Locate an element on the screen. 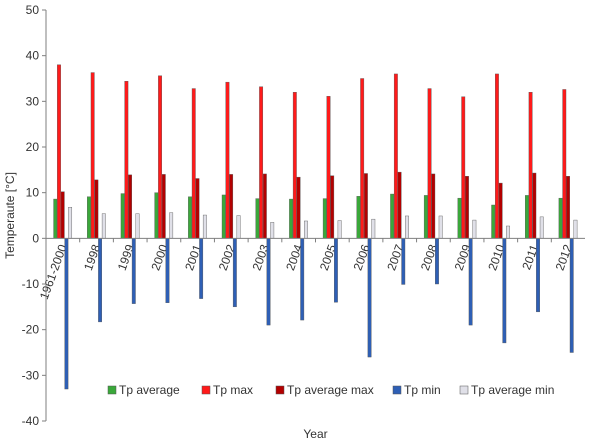  y-tick-label: 30 is located at coordinates (33, 101).